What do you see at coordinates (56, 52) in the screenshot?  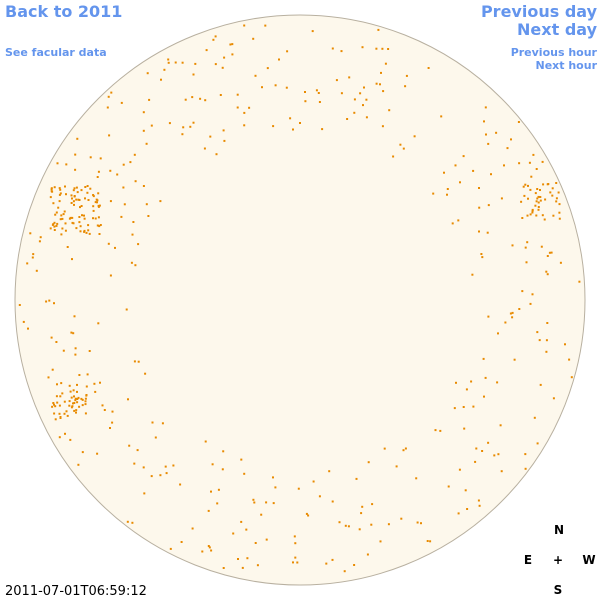 I see `data-link: See facular data` at bounding box center [56, 52].